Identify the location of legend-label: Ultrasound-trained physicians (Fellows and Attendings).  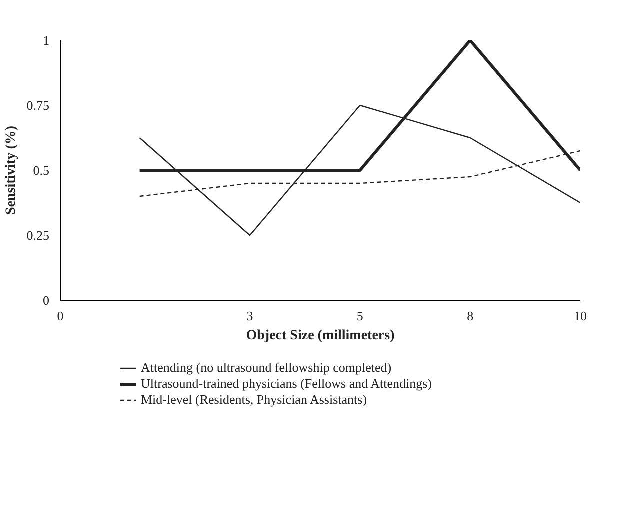
(286, 384).